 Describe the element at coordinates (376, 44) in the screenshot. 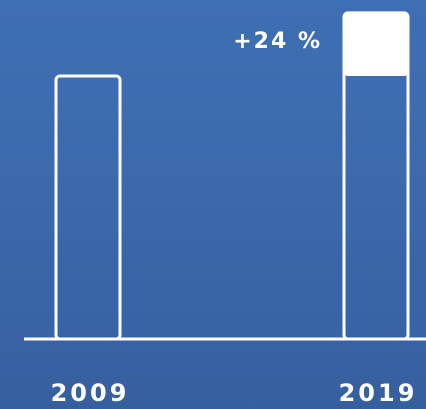

I see `bar-increase-2019` at that location.